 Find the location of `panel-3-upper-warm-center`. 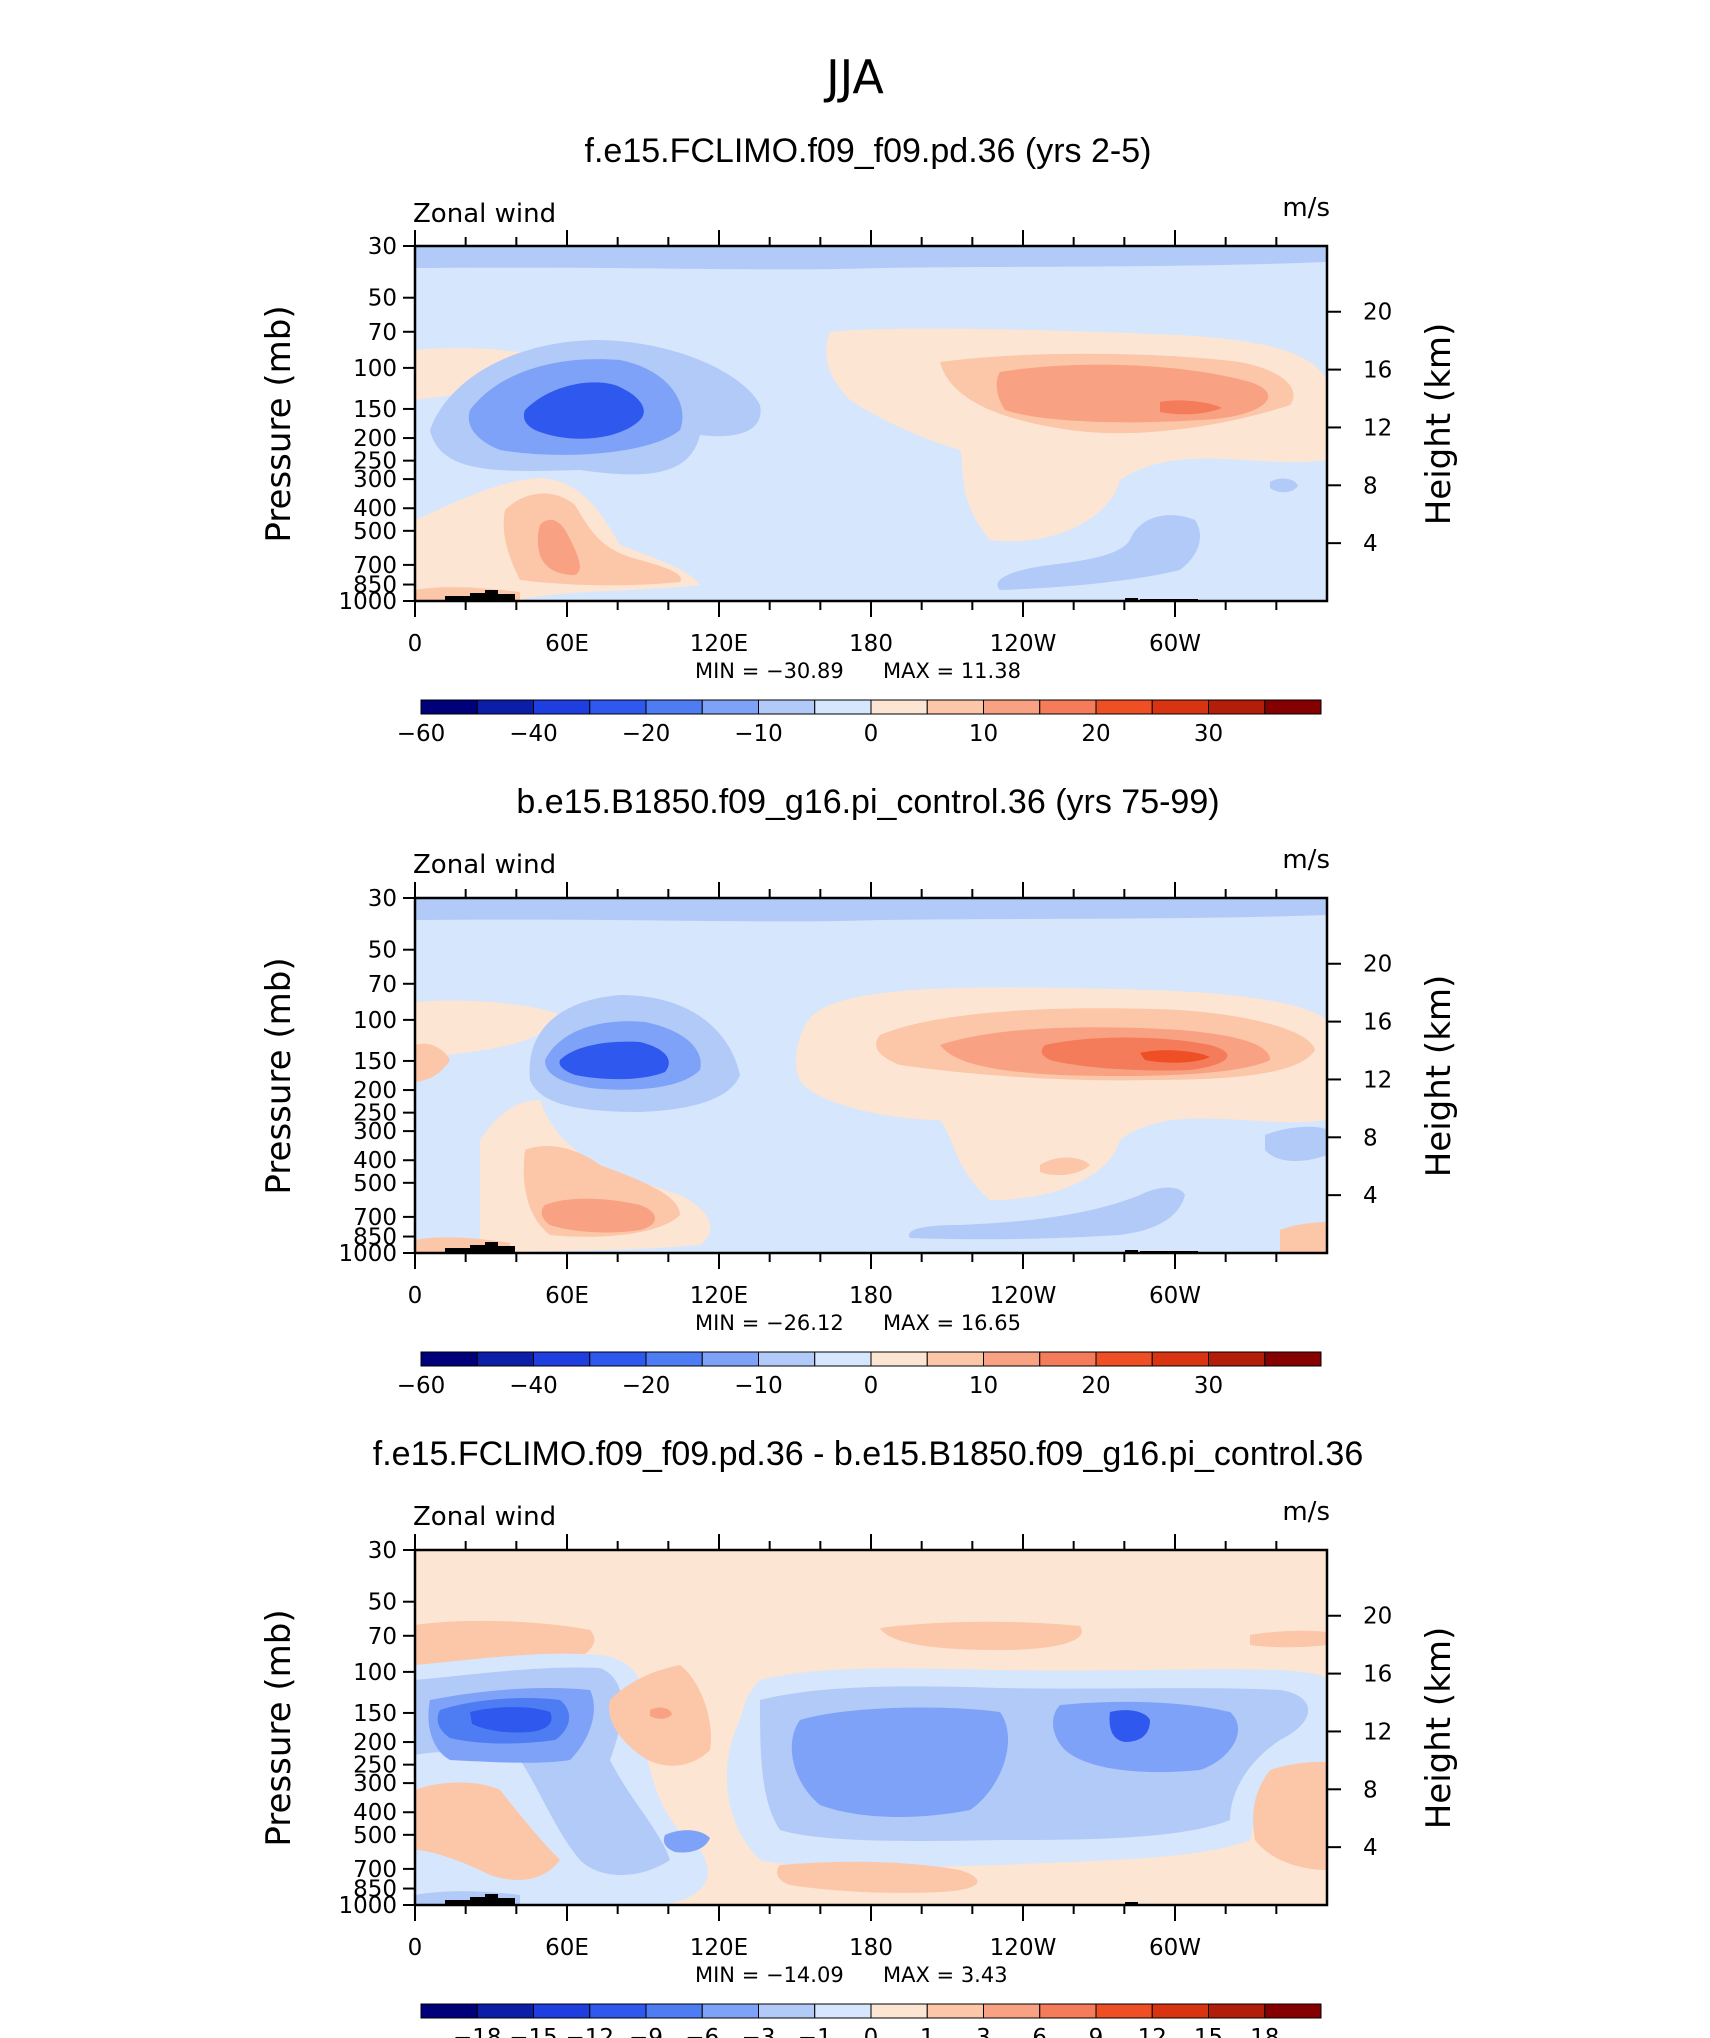

panel-3-upper-warm-center is located at coordinates (981, 1635).